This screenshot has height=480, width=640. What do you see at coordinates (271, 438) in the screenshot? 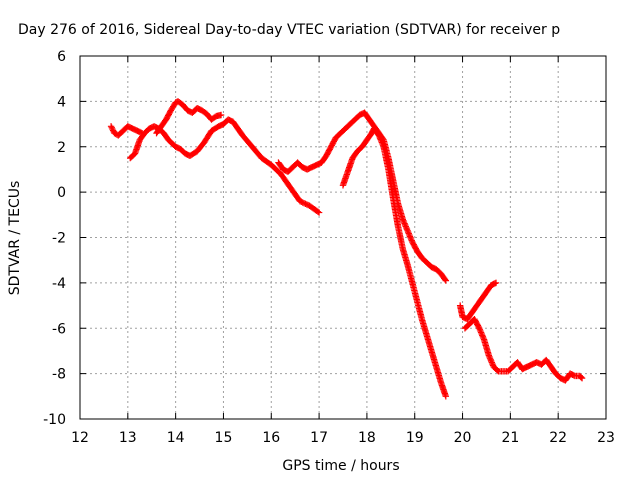
I see `x-tick-label: 16` at bounding box center [271, 438].